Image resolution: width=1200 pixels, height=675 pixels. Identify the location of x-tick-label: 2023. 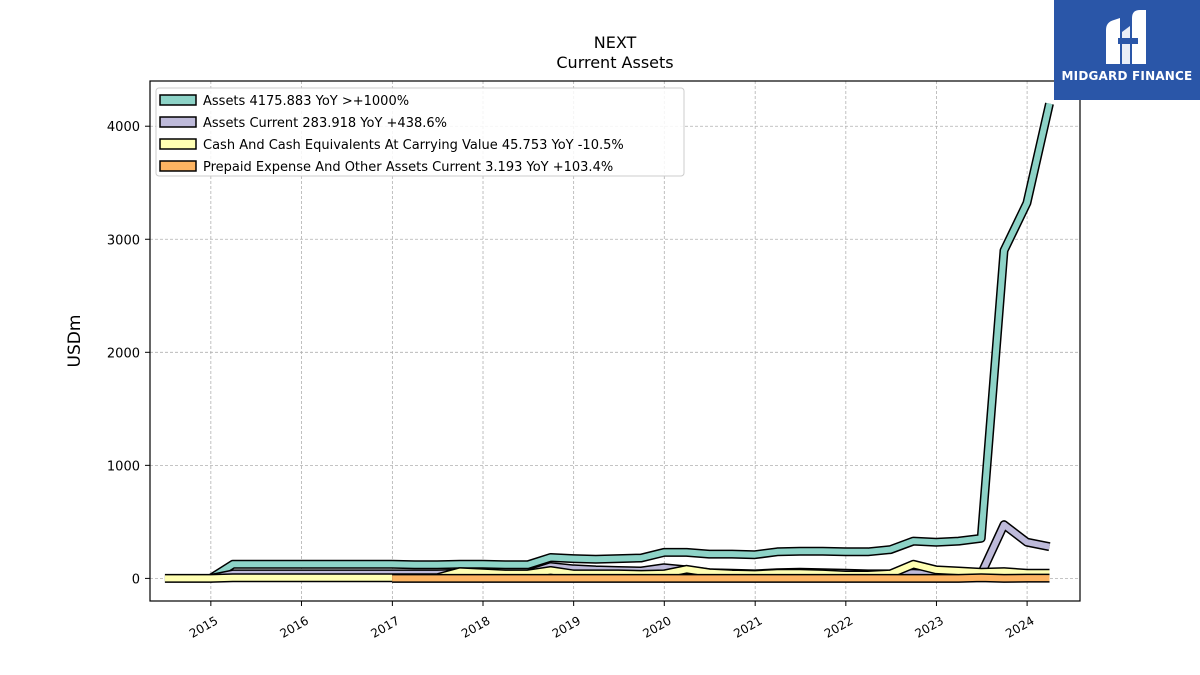
(929, 626).